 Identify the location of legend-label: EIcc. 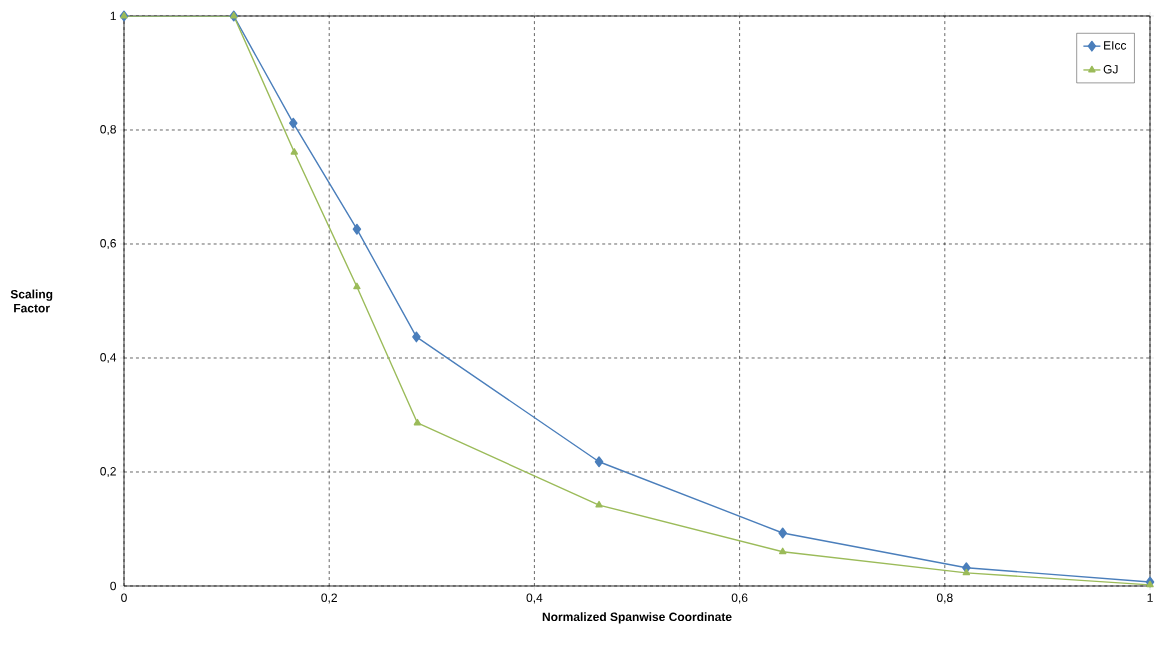
(1115, 45).